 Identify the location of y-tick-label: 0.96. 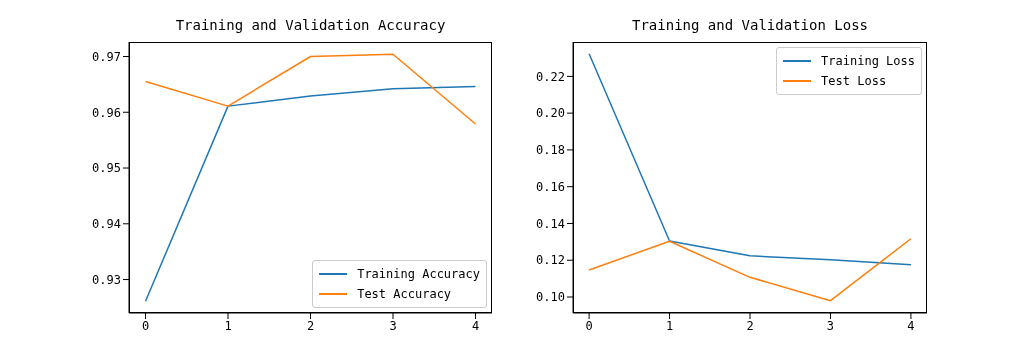
(106, 112).